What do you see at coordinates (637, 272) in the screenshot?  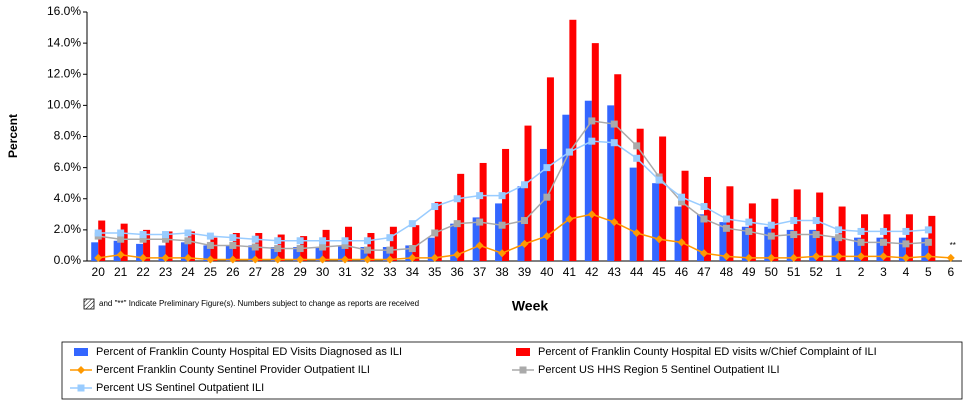 I see `x-tick-label: 44` at bounding box center [637, 272].